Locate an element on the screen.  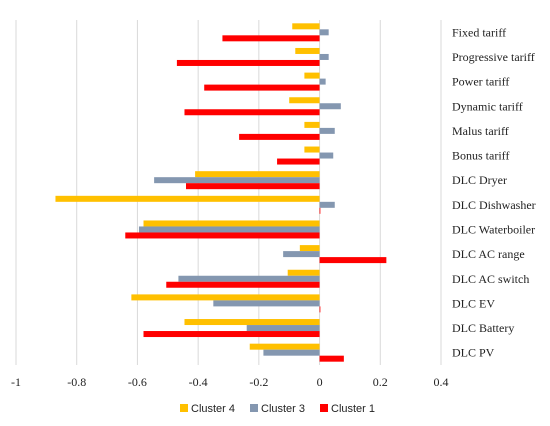
legend-label: Cluster 3 is located at coordinates (283, 409).